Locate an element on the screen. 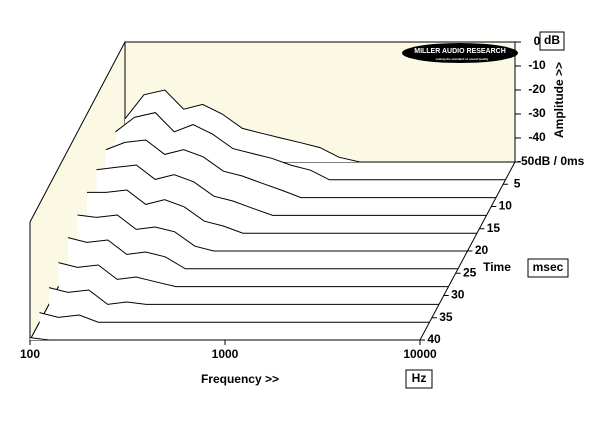  z-tick-label: 40 is located at coordinates (434, 339).